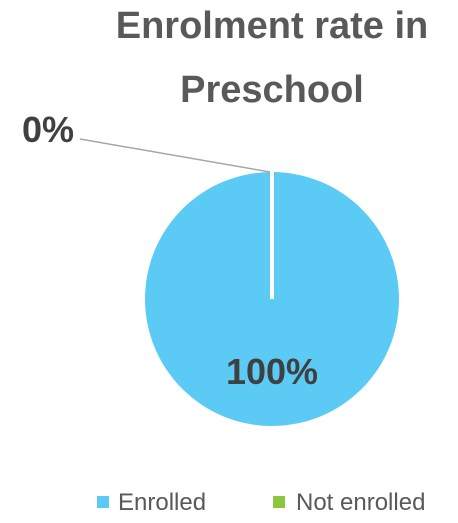  What do you see at coordinates (360, 502) in the screenshot?
I see `legend-label-not-enrolled: Not enrolled` at bounding box center [360, 502].